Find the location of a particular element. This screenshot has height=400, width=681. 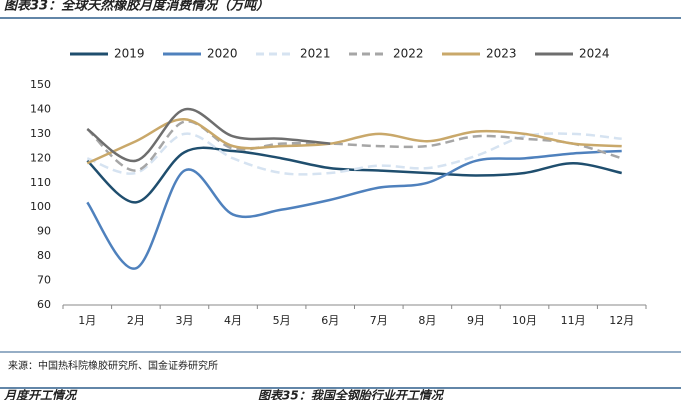

x-tick-label: 4月 is located at coordinates (233, 320).